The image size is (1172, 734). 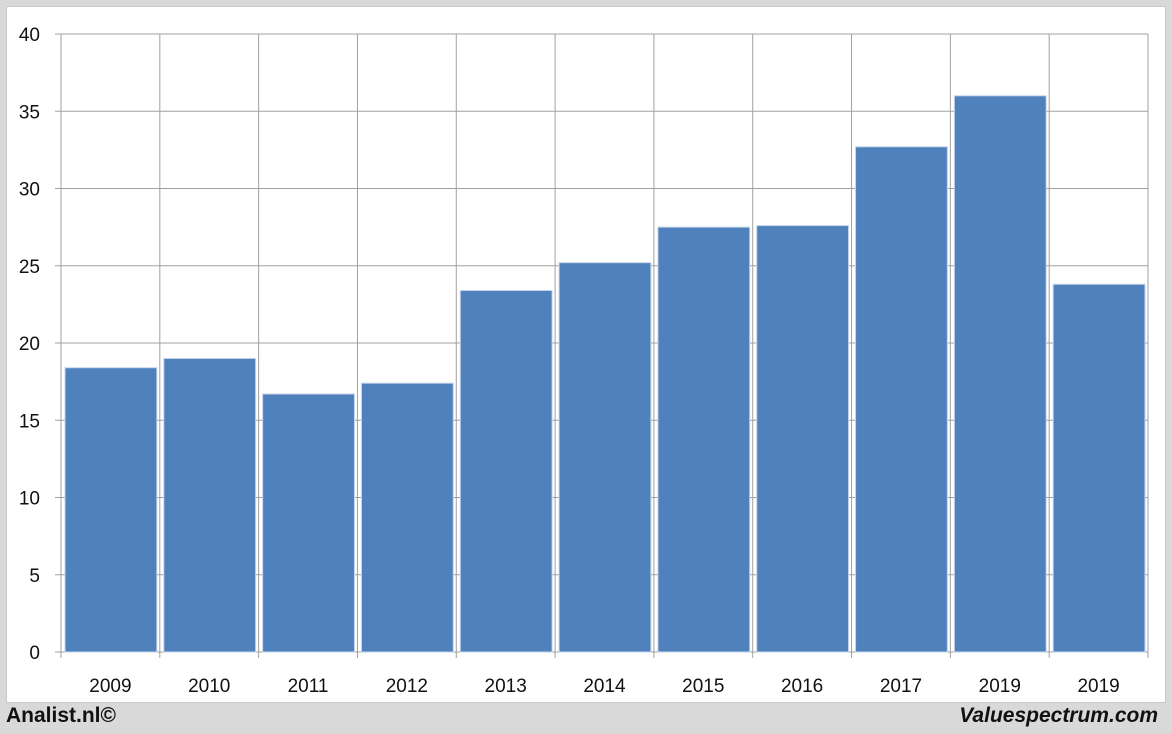 I want to click on y-tick-label: 10, so click(x=29, y=499).